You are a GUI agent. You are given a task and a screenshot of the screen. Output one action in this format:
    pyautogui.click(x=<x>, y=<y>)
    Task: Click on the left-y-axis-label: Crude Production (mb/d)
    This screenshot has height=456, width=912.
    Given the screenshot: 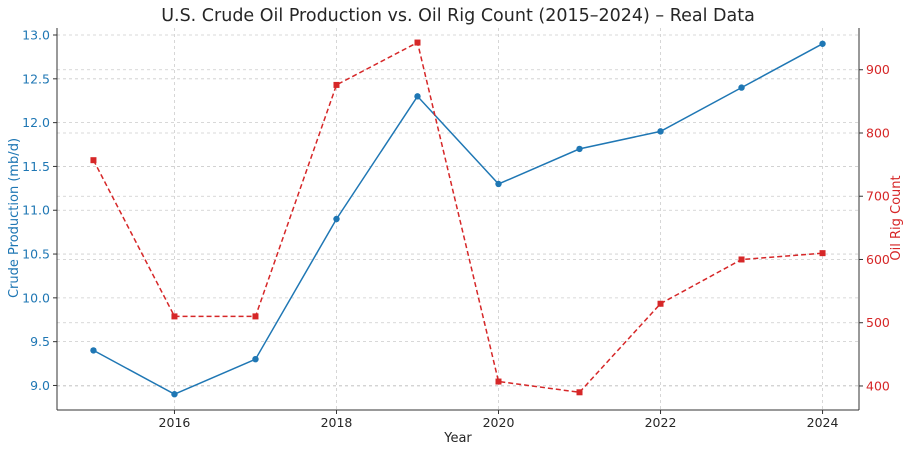 What is the action you would take?
    pyautogui.click(x=14, y=218)
    